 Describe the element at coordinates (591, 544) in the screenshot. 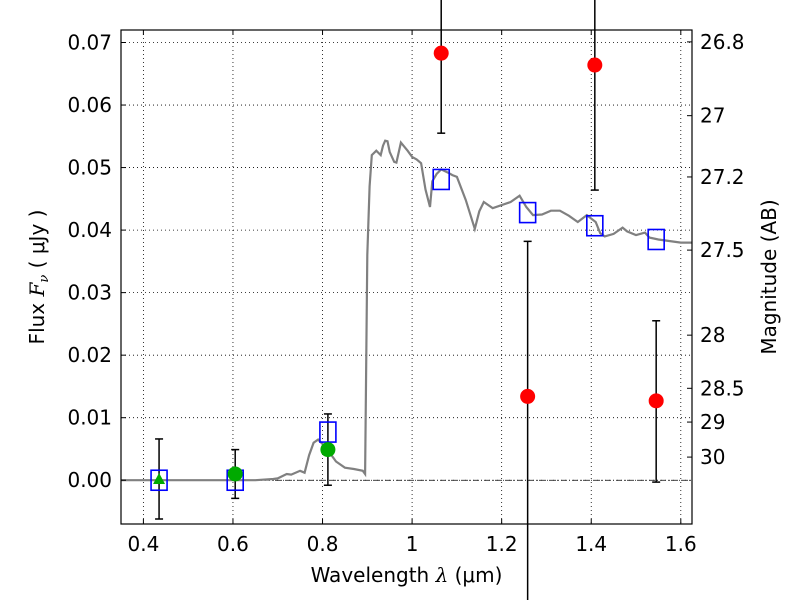

I see `x-tick-label: 1.4` at that location.